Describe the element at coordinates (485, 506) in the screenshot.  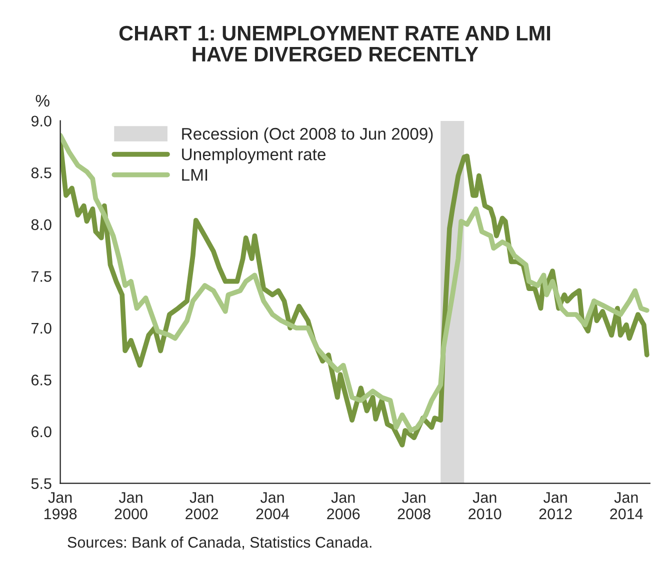
I see `x-tick-label: Jan 2010` at that location.